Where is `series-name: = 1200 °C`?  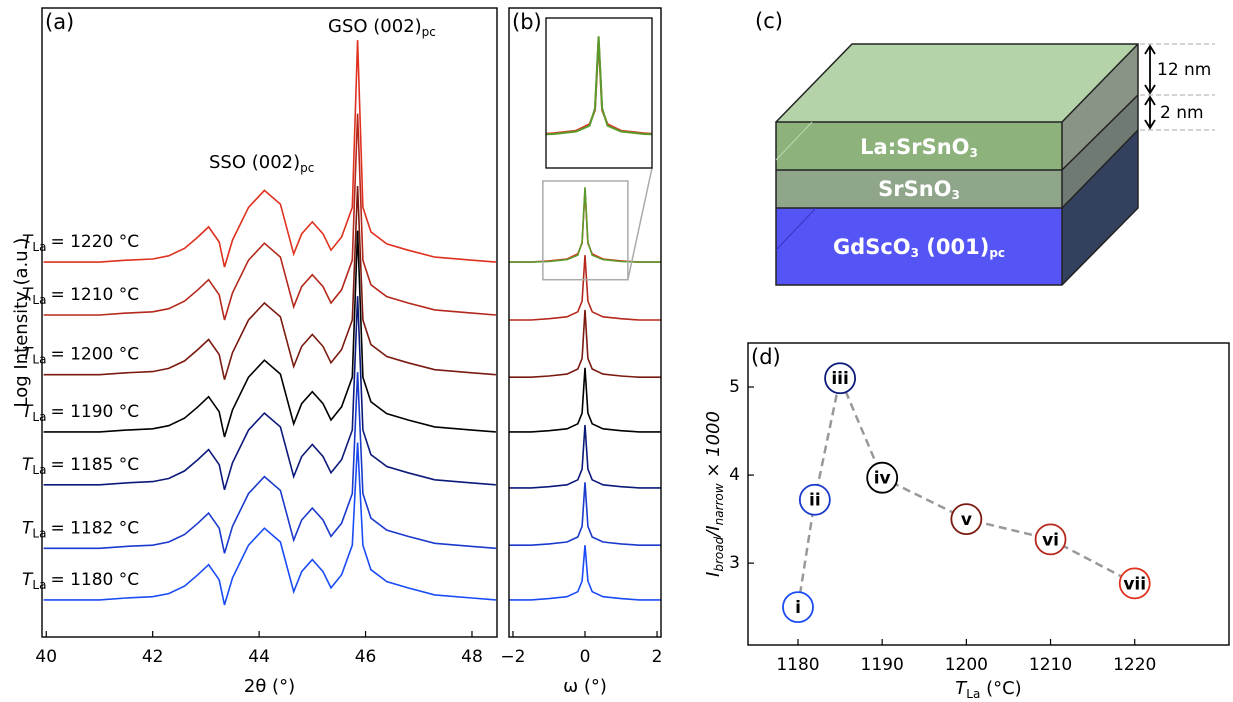
series-name: = 1200 °C is located at coordinates (94, 355).